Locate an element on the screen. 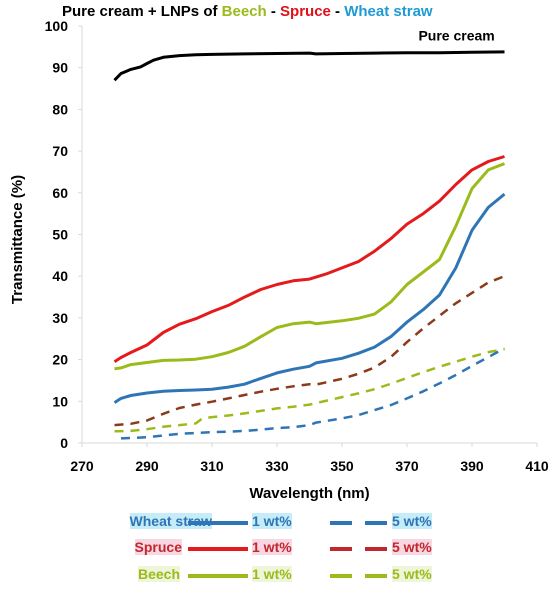 The height and width of the screenshot is (589, 550). y-tick-label: 80 is located at coordinates (60, 109).